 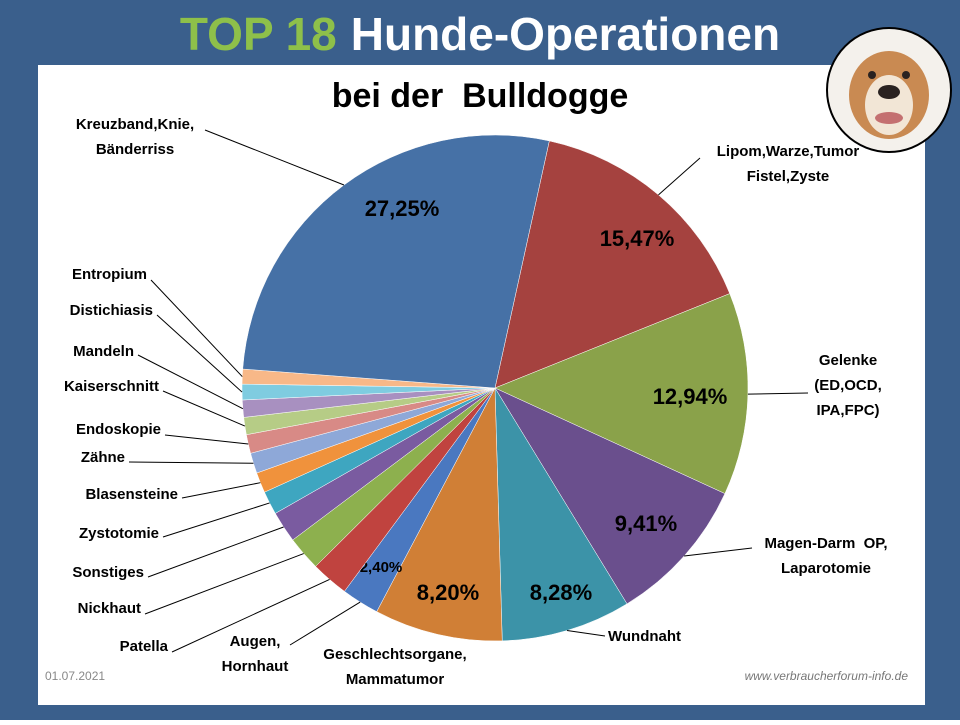 What do you see at coordinates (889, 90) in the screenshot?
I see `dog-photo` at bounding box center [889, 90].